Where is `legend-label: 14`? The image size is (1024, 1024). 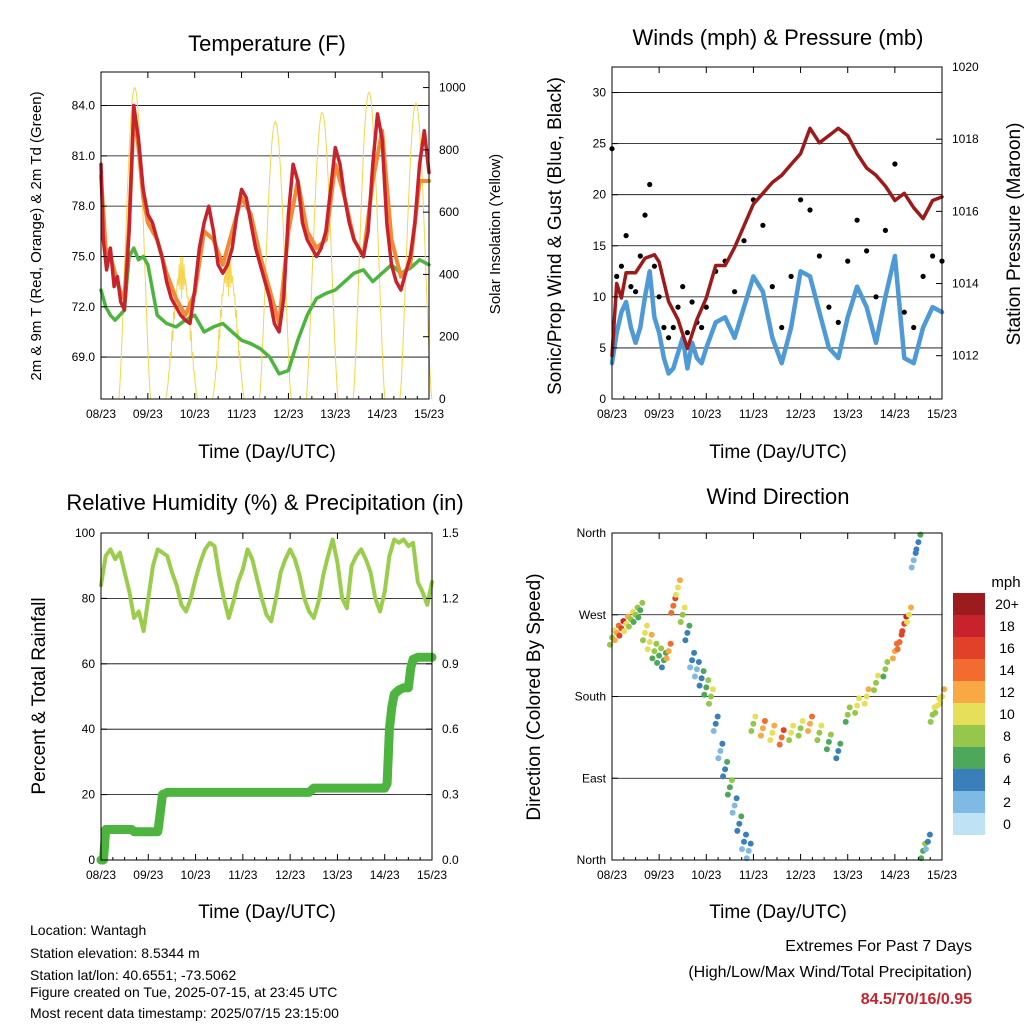 legend-label: 14 is located at coordinates (1007, 670).